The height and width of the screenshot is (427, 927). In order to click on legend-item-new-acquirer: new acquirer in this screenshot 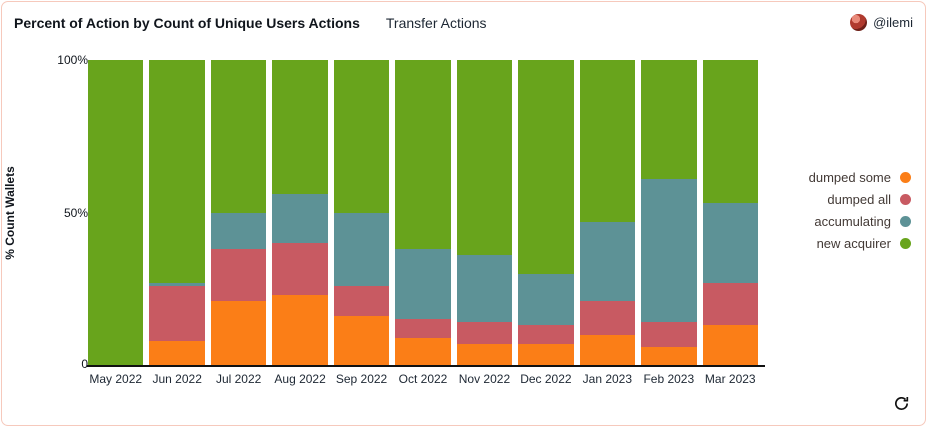, I will do `click(860, 243)`.